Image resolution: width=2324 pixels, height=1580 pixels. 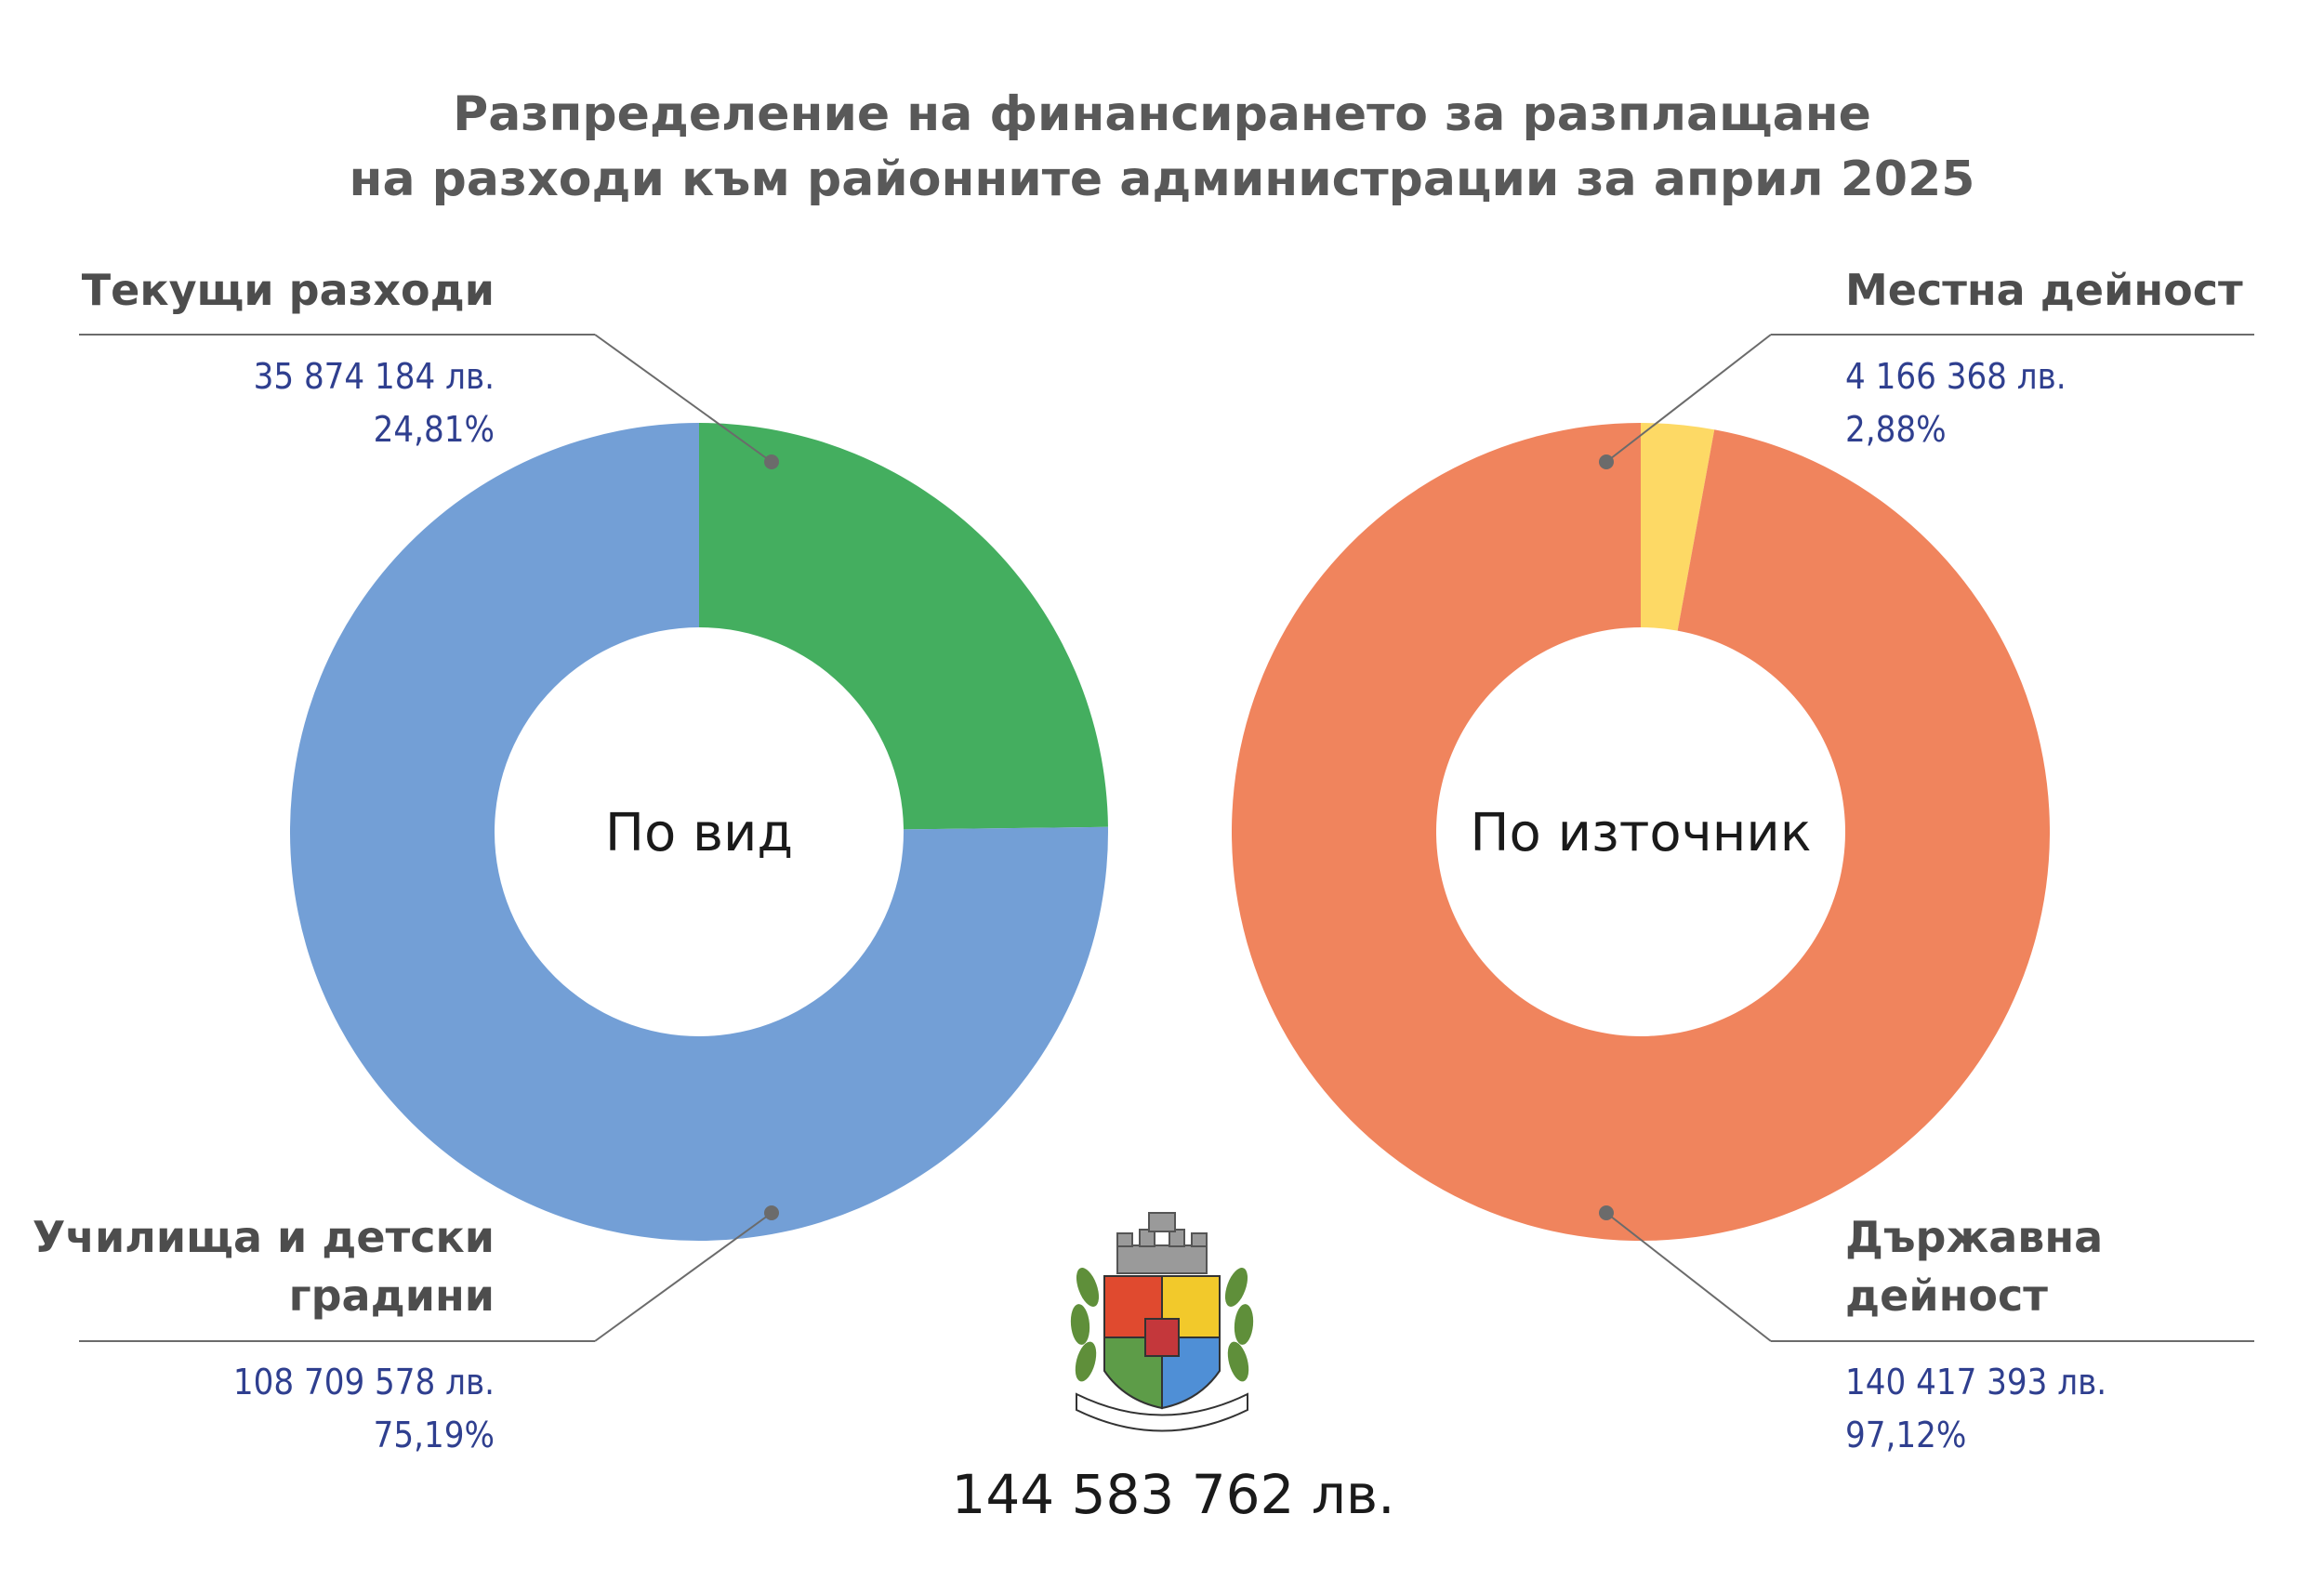 I want to click on callout-current-expenses: Текущи разходи 35 874 184 лв. 24,81%, so click(x=429, y=367).